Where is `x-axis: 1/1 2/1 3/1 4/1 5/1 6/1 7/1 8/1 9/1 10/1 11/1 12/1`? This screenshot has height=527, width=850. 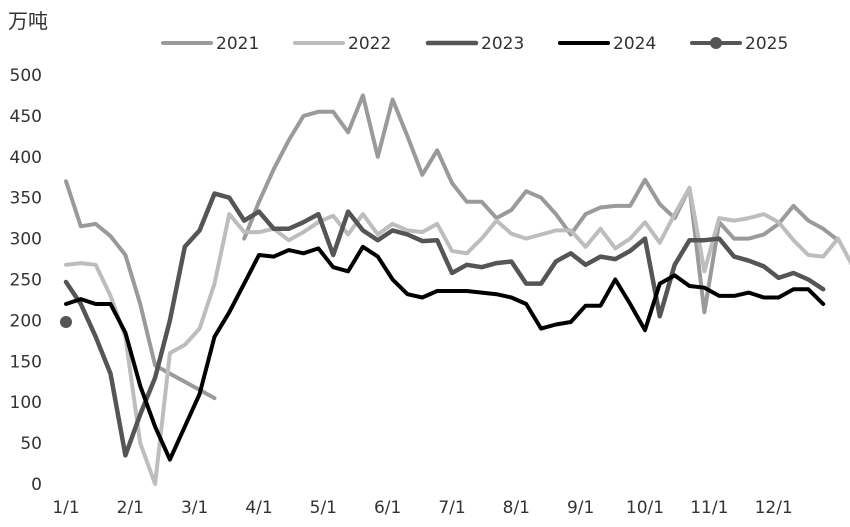
x-axis: 1/1 2/1 3/1 4/1 5/1 6/1 7/1 8/1 9/1 10/1 11/1 12/1 is located at coordinates (422, 508).